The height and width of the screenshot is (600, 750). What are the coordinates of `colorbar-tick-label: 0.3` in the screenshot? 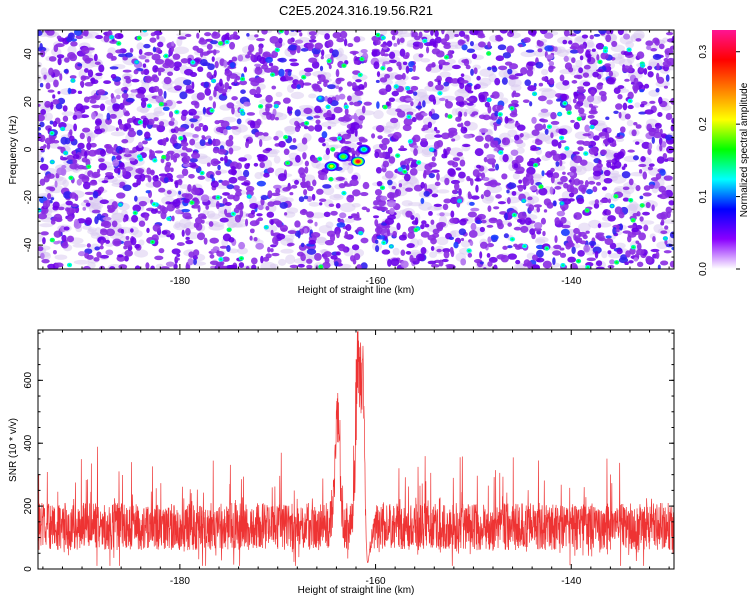 It's located at (703, 51).